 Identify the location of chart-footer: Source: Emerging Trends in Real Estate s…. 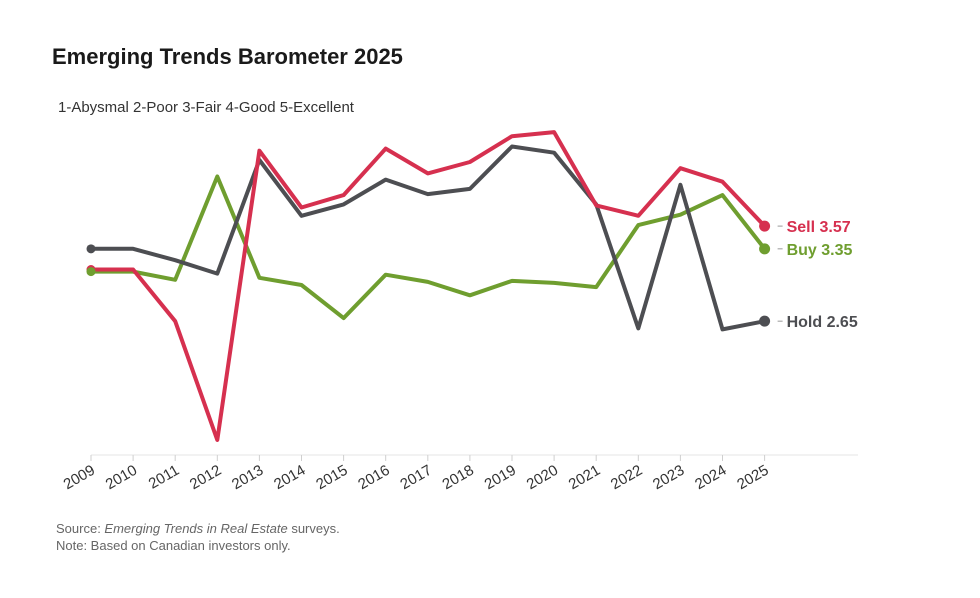
(198, 537).